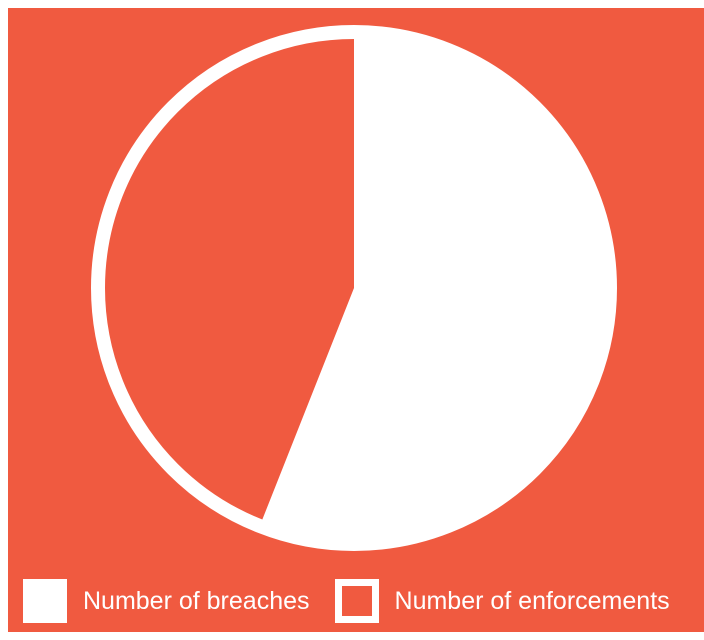 The height and width of the screenshot is (640, 704). I want to click on legend-label-enforcements: Number of enforcements, so click(532, 600).